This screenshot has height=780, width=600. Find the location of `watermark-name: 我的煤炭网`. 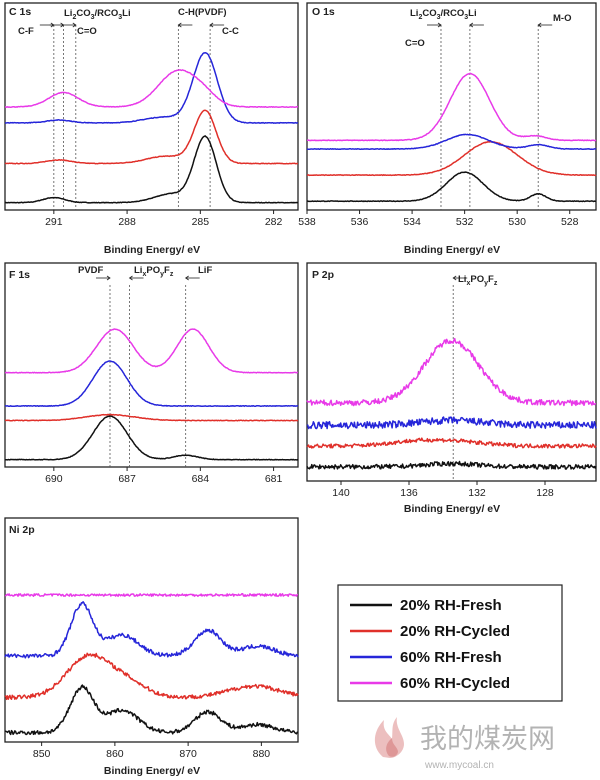

watermark-name: 我的煤炭网 is located at coordinates (487, 739).